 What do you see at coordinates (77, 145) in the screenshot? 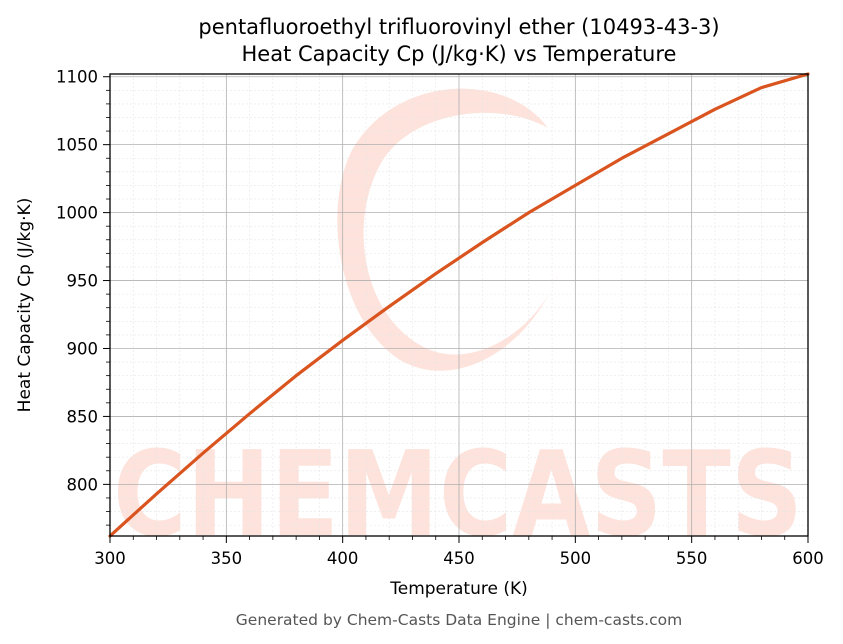
I see `y-tick-label: 1050` at bounding box center [77, 145].